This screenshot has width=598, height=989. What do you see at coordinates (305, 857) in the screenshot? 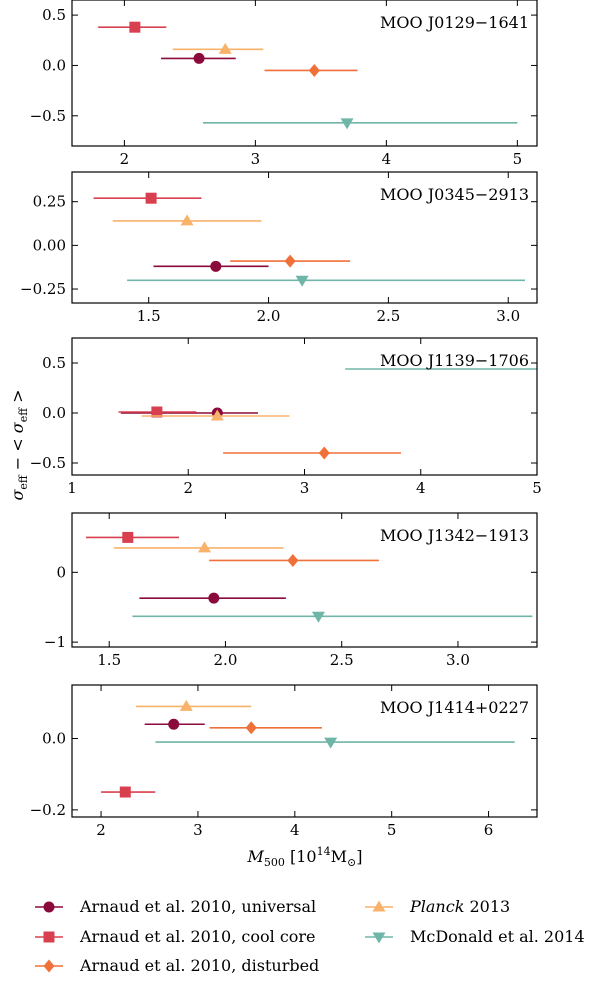
I see `x-axis-label: M500 [1014M⊙]` at bounding box center [305, 857].